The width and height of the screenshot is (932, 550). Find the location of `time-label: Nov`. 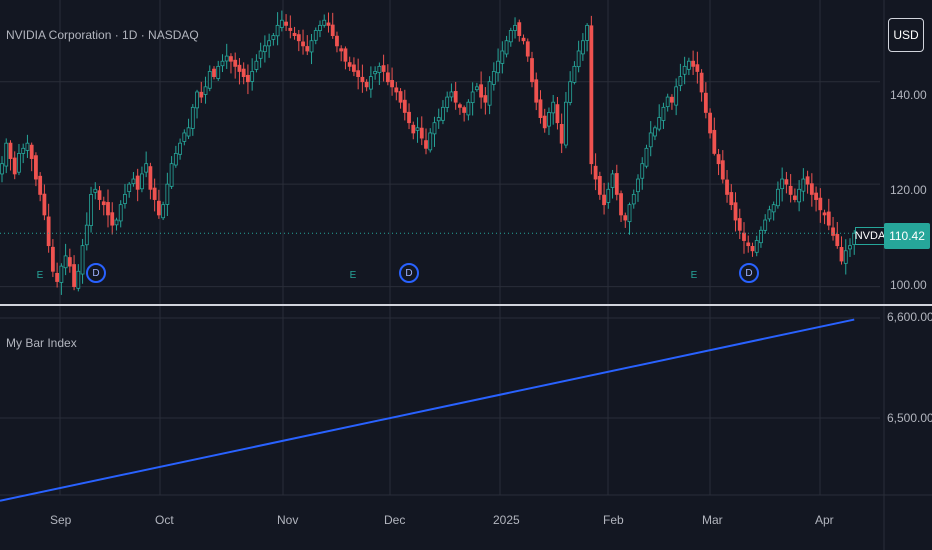

time-label: Nov is located at coordinates (288, 520).